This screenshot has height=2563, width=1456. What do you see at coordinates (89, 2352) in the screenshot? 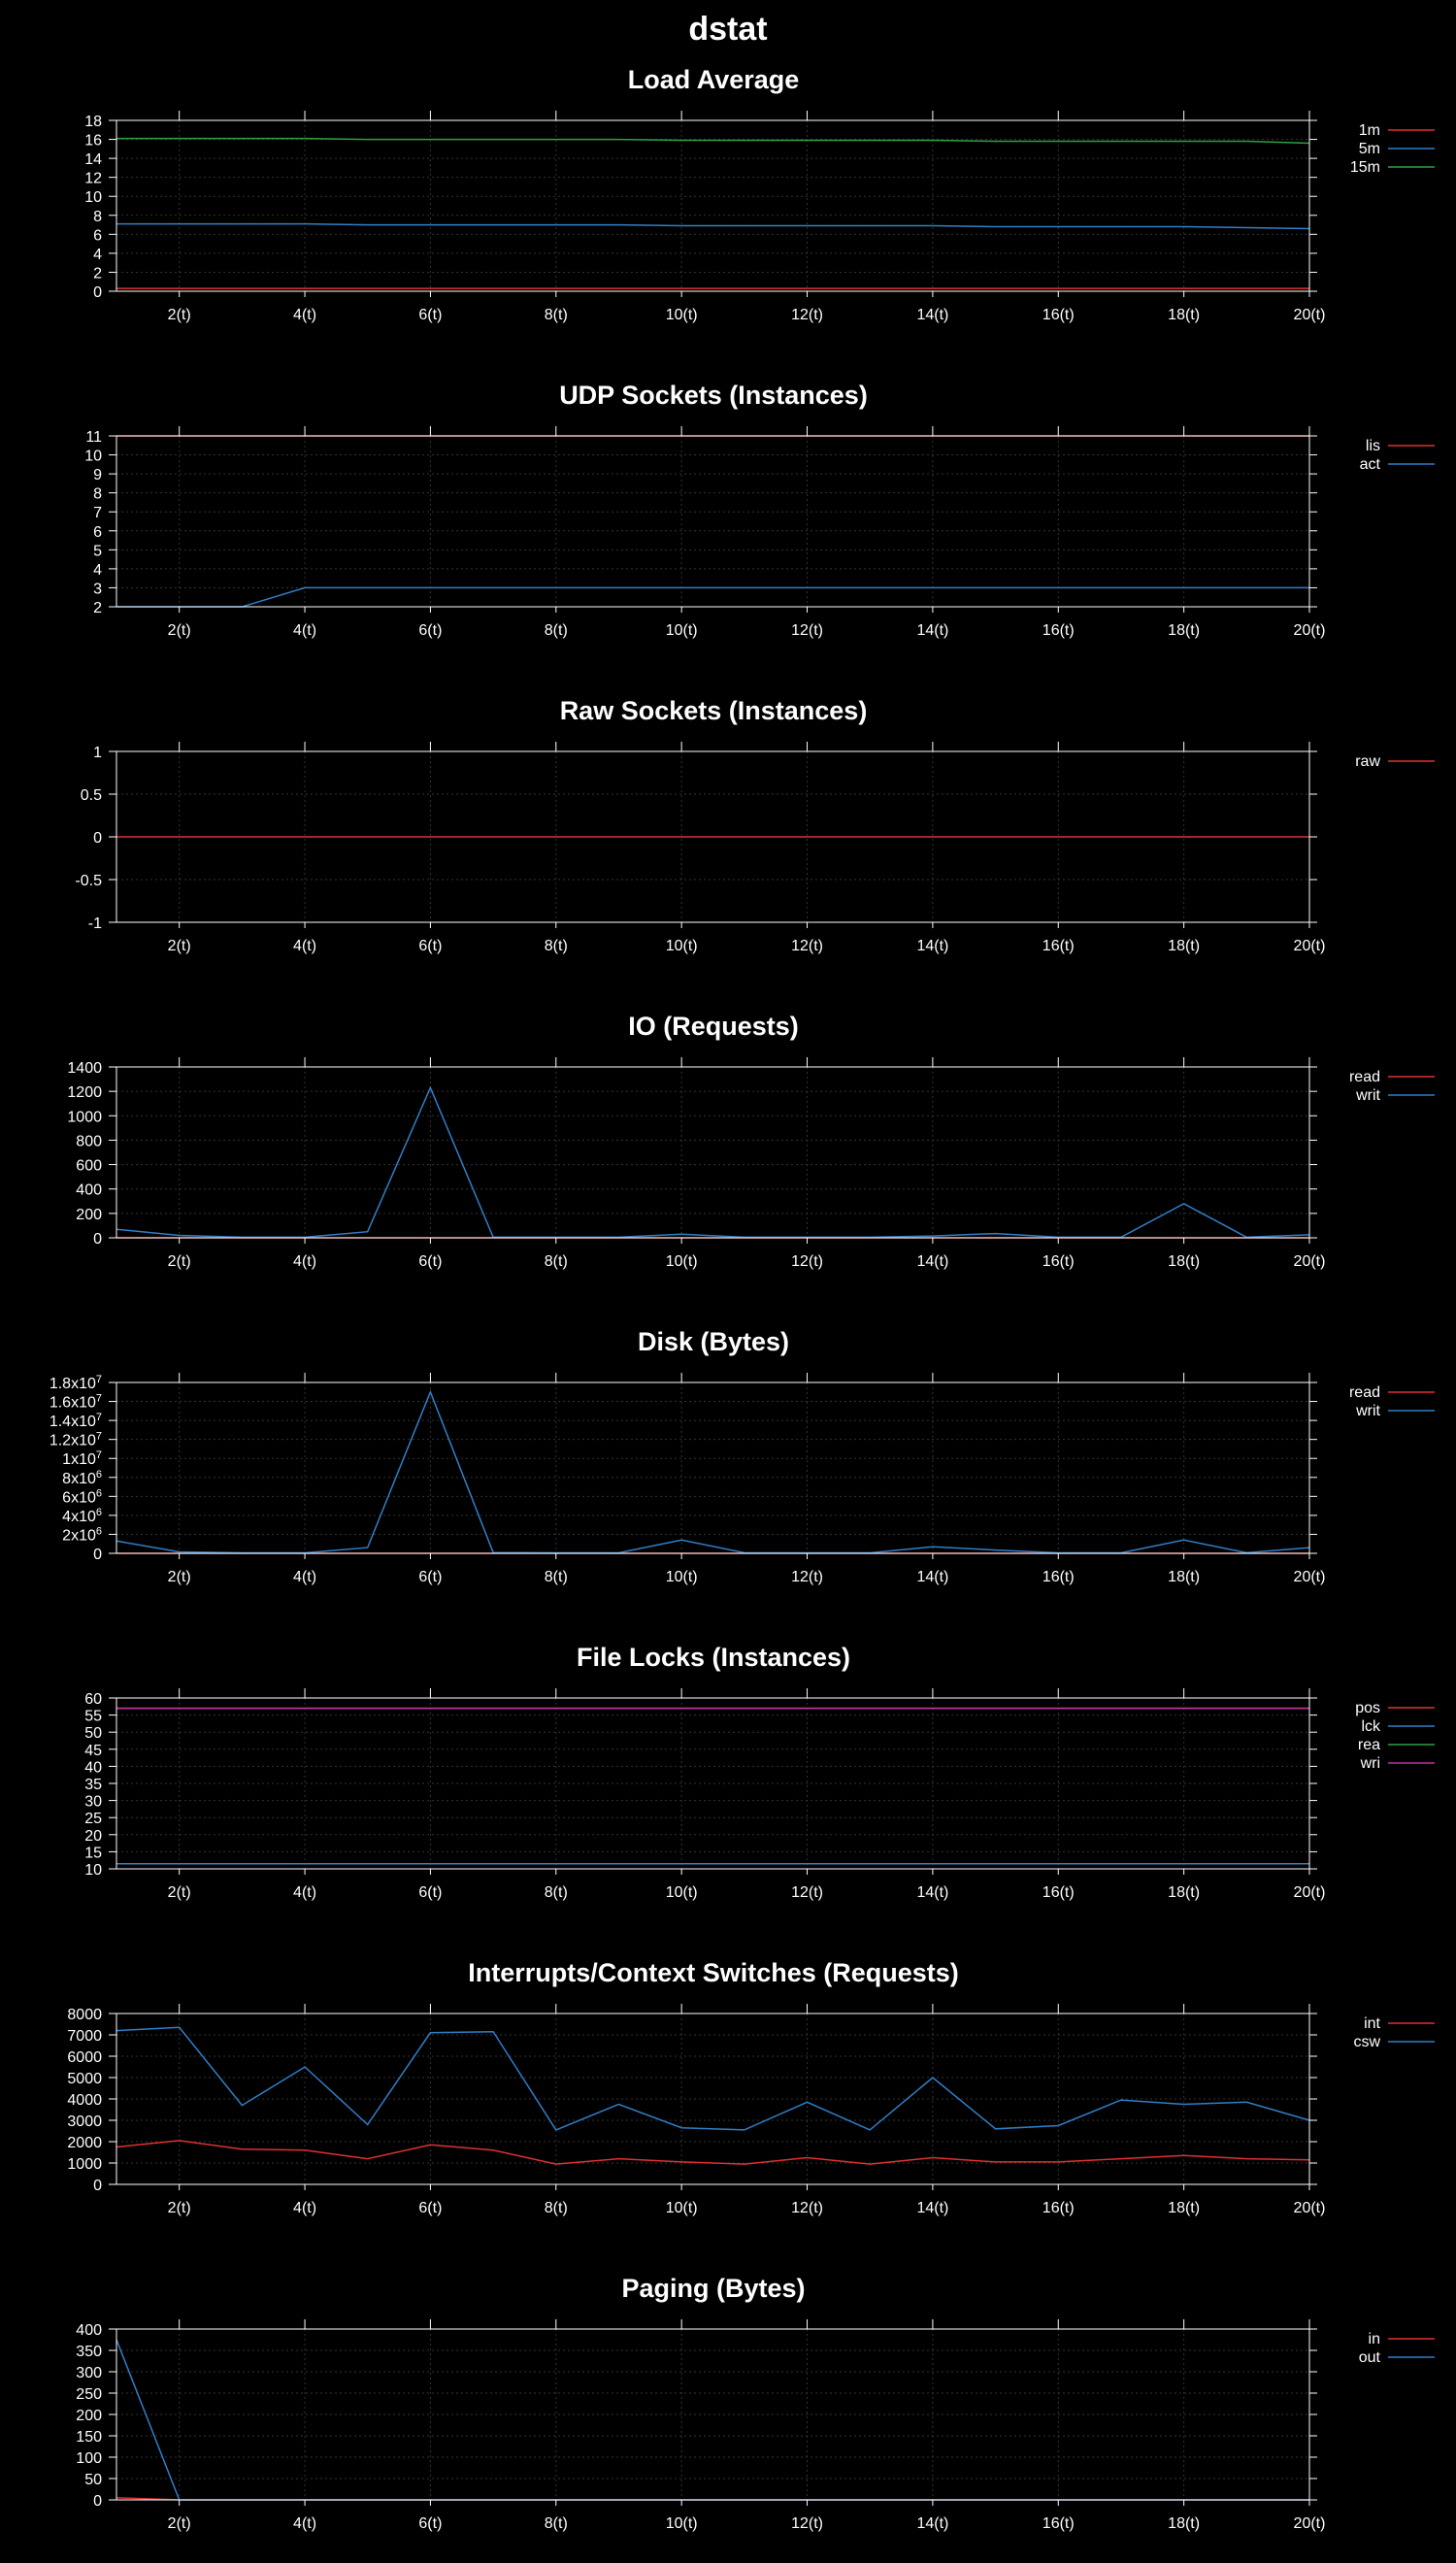
I see `y-tick-label: 350` at bounding box center [89, 2352].